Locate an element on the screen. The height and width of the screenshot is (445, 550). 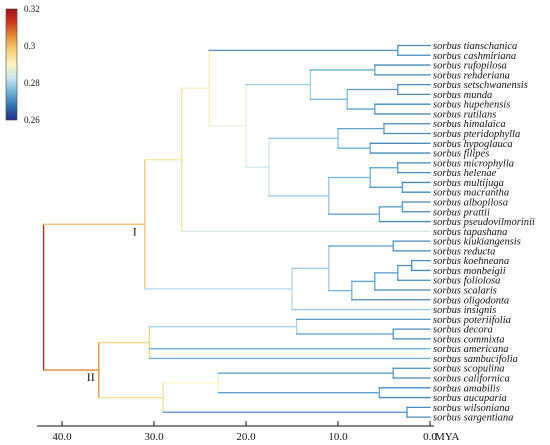
clade-labels: III is located at coordinates (112, 304).